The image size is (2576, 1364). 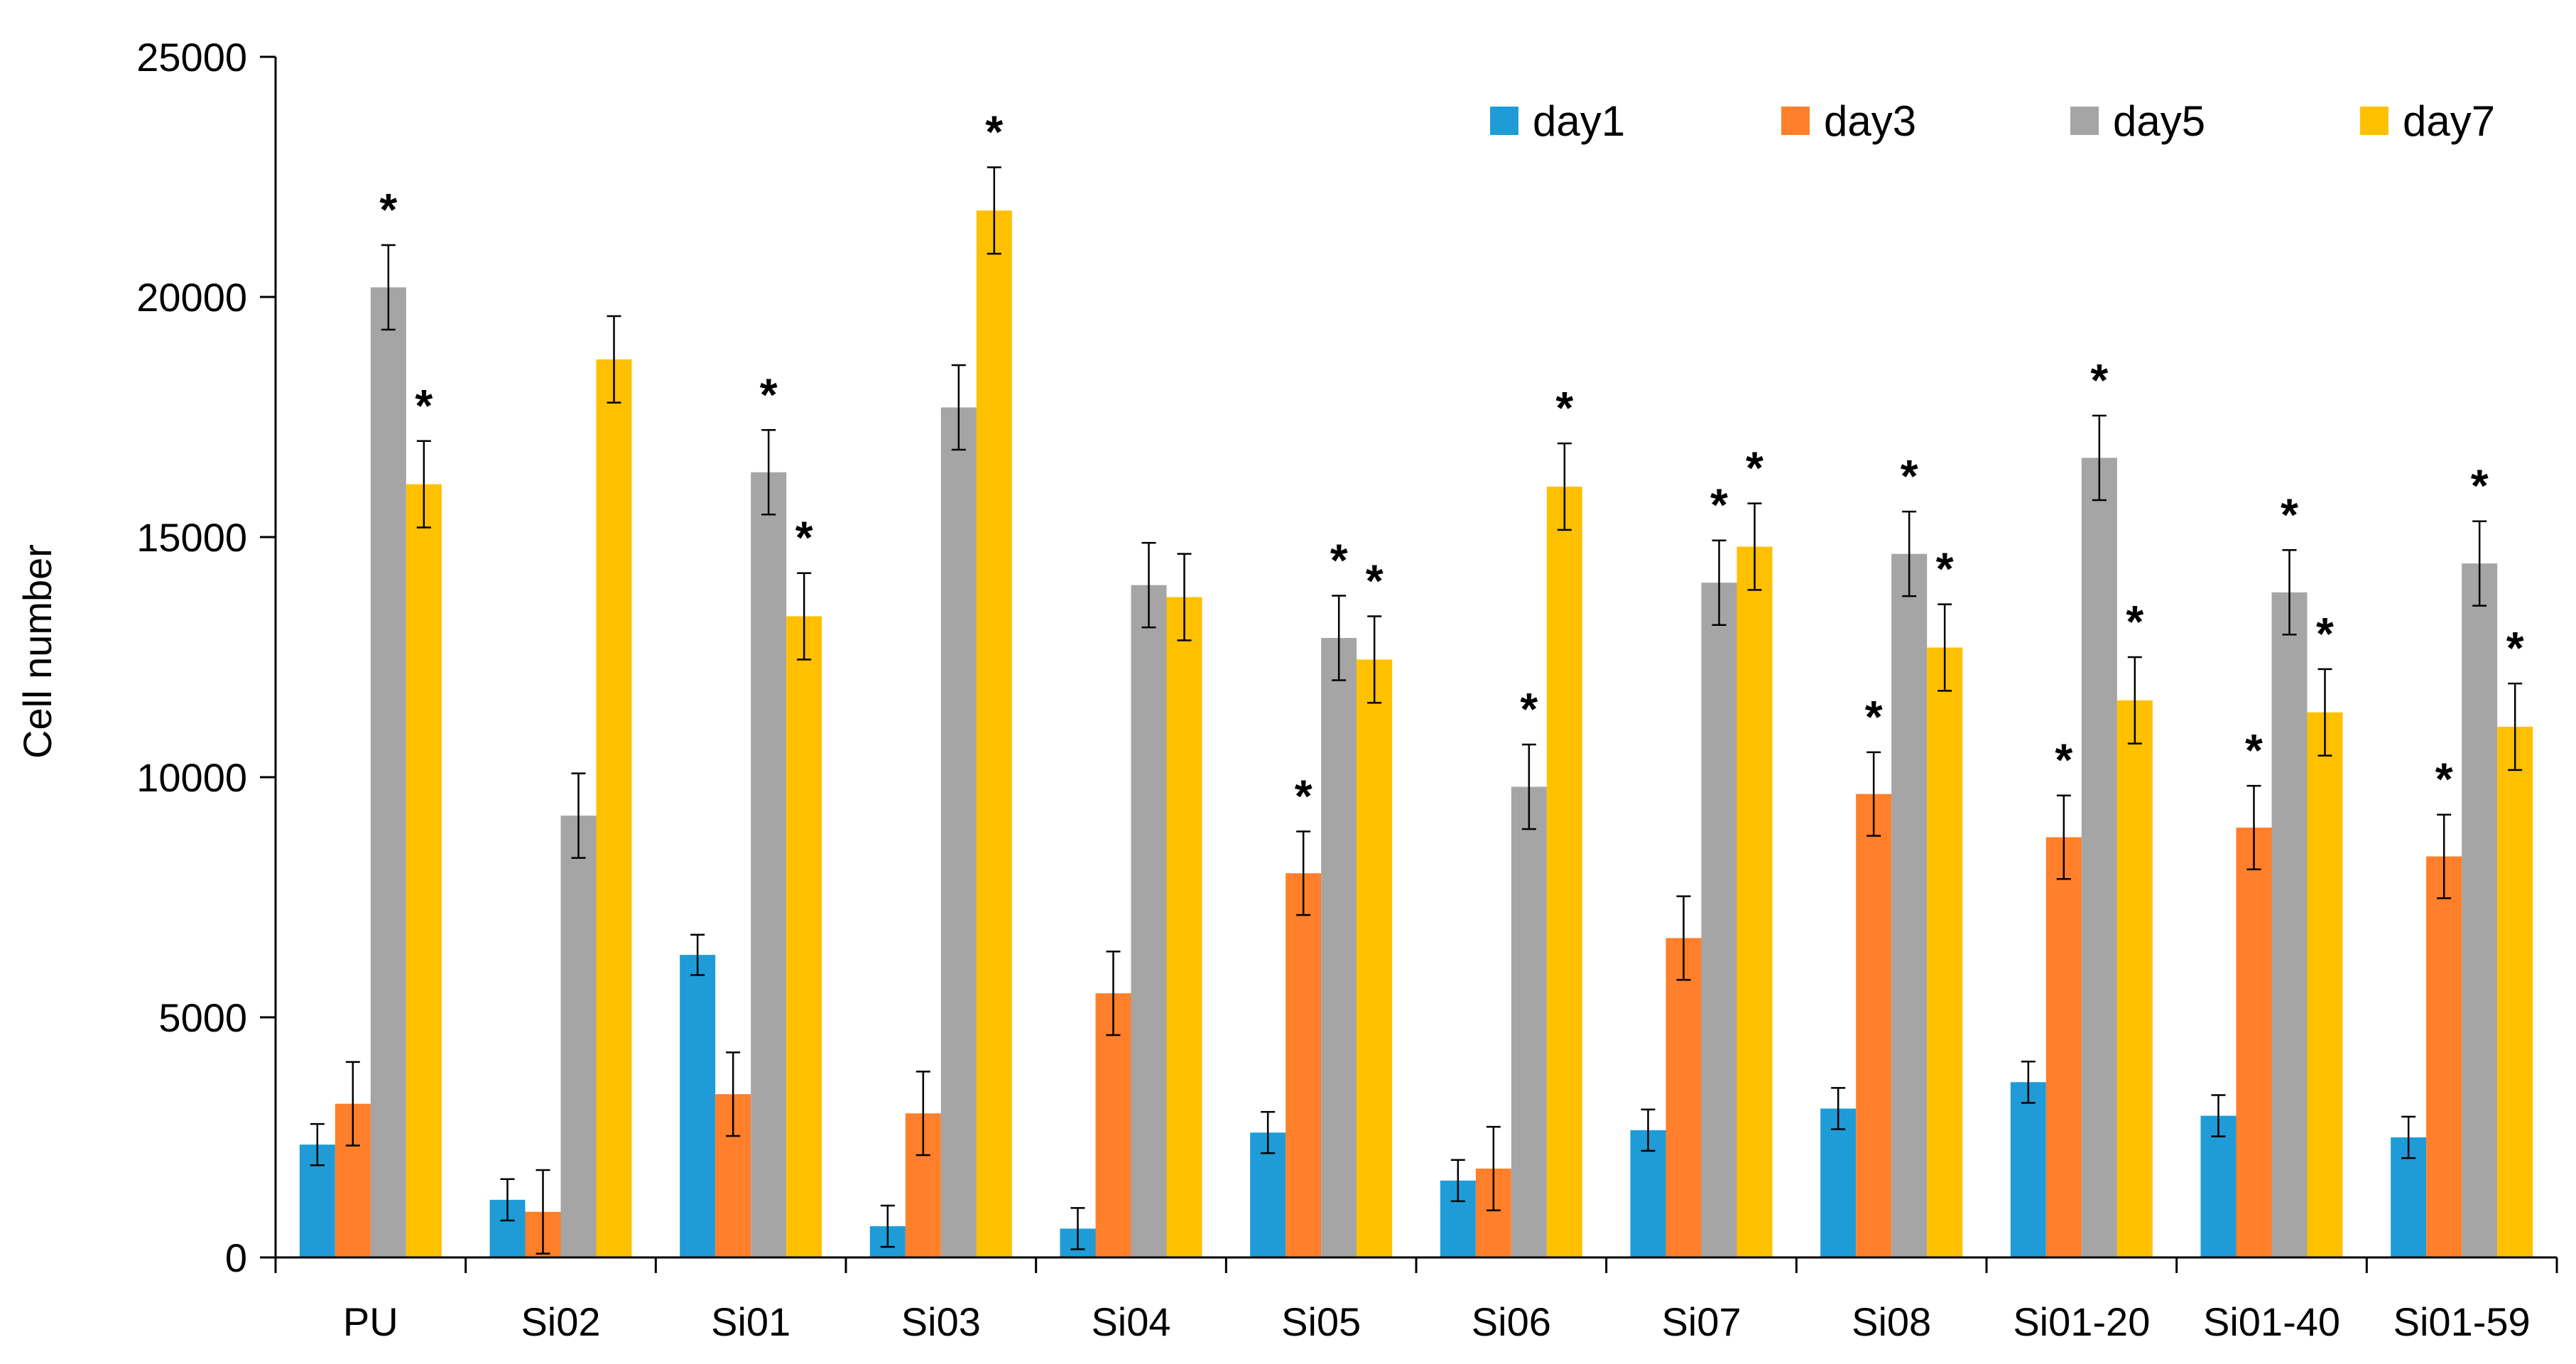 What do you see at coordinates (203, 1017) in the screenshot?
I see `y-tick-label: 5000` at bounding box center [203, 1017].